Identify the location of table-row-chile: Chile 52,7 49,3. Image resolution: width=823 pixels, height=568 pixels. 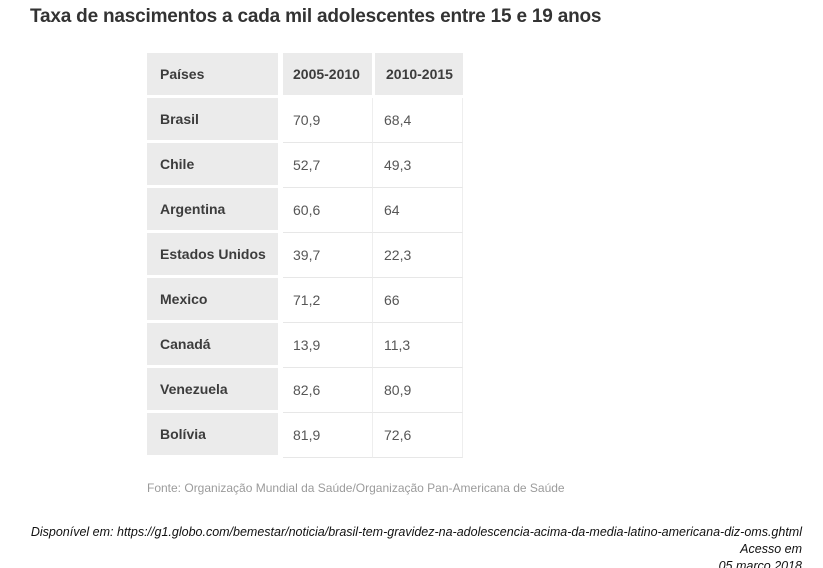
(305, 165).